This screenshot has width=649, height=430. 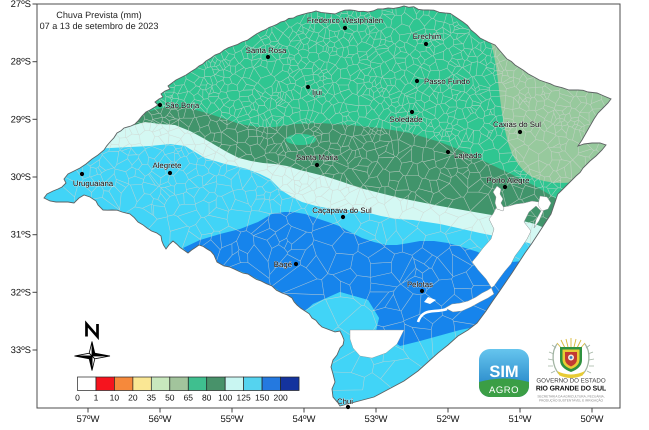 What do you see at coordinates (98, 15) in the screenshot?
I see `svg-text: Chuva Prevista (mm)` at bounding box center [98, 15].